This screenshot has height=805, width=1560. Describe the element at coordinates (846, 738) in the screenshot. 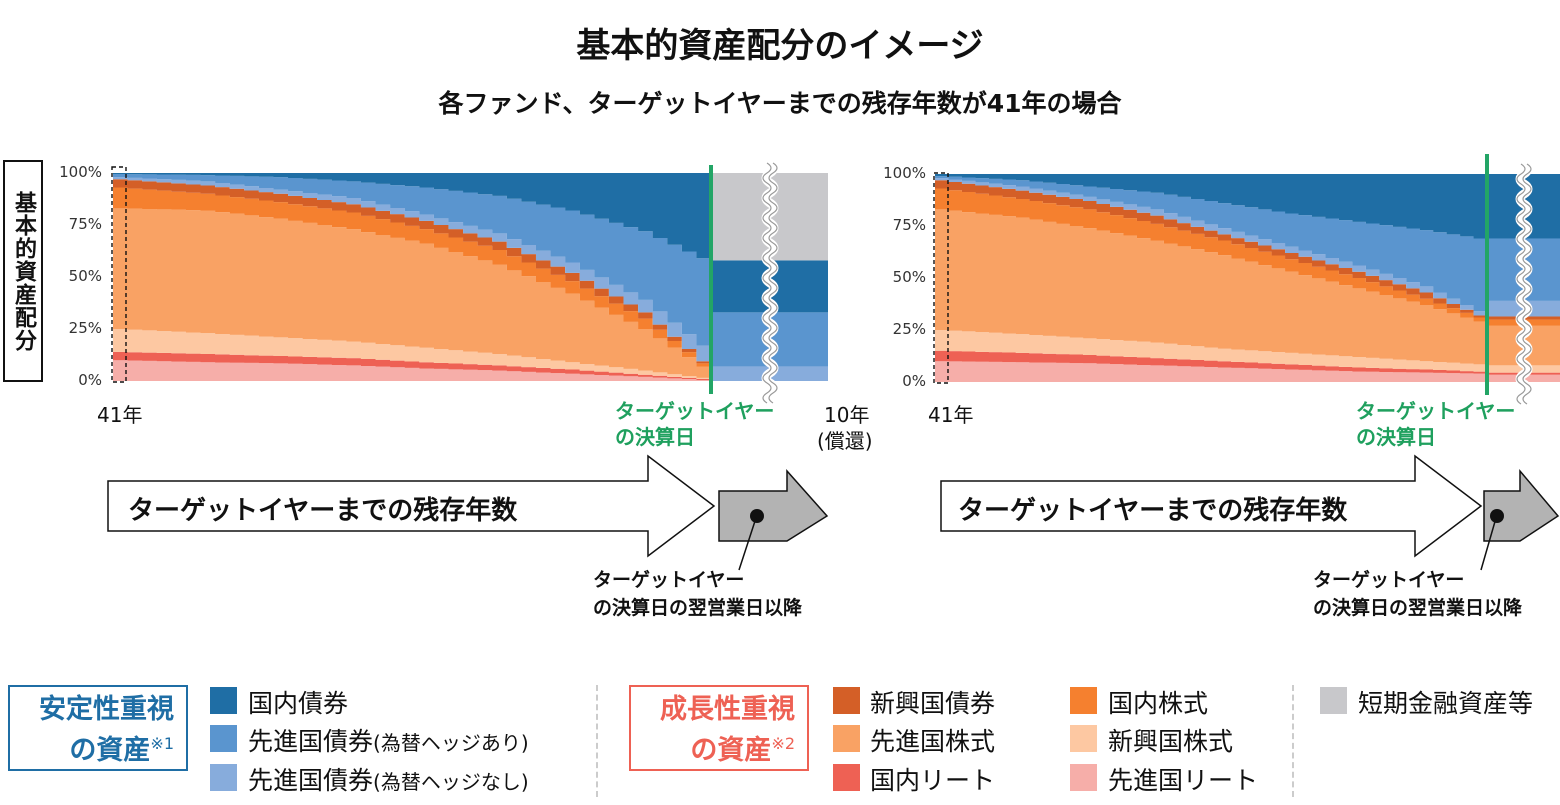

I see `legend-swatch-dev-equity` at that location.